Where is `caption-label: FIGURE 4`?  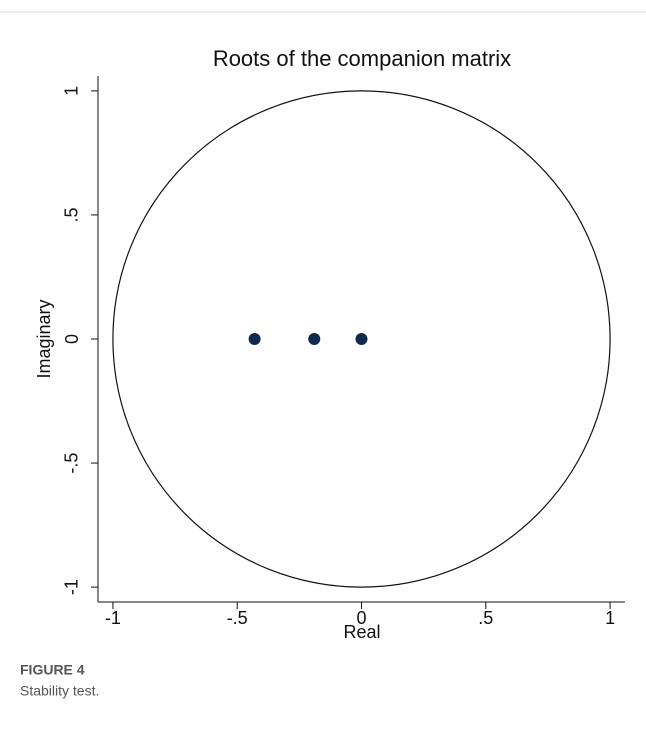 caption-label: FIGURE 4 is located at coordinates (52, 670).